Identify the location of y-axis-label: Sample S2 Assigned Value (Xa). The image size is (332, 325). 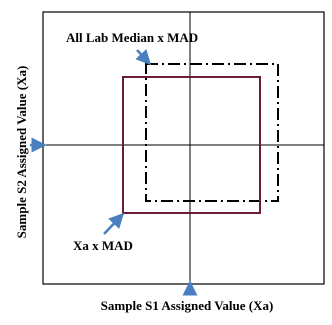
(21, 152).